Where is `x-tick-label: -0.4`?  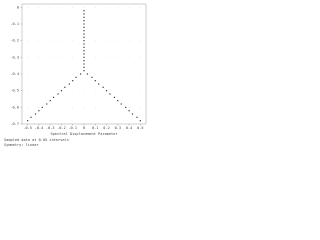
x-tick-label: -0.4 is located at coordinates (39, 128).